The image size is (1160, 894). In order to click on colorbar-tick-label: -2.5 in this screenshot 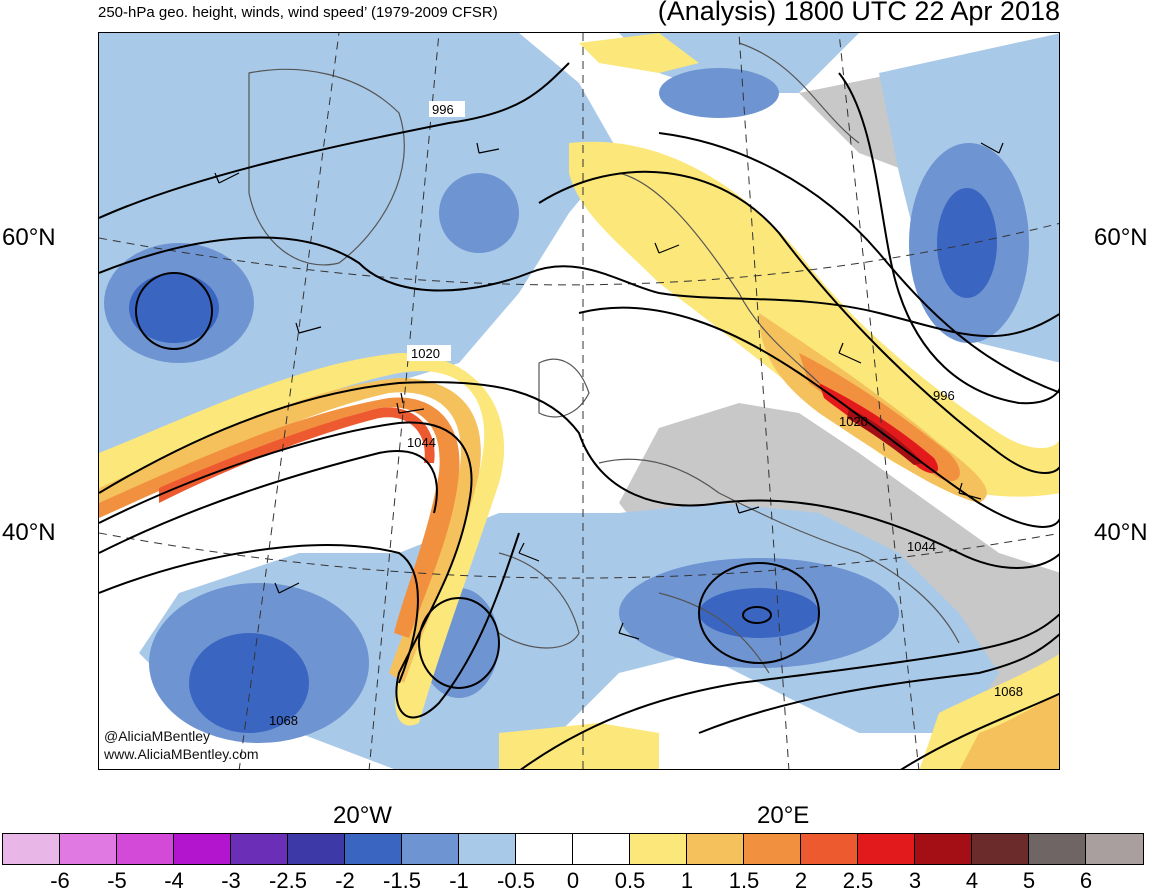, I will do `click(288, 880)`.